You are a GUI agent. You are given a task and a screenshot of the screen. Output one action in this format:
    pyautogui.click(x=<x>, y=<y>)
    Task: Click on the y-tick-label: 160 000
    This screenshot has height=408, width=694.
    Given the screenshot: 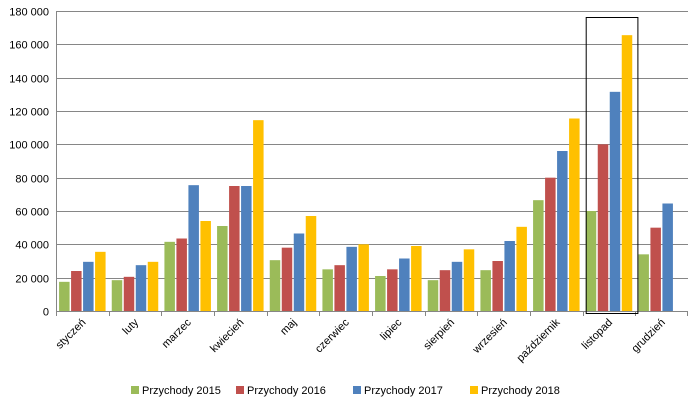 What is the action you would take?
    pyautogui.click(x=29, y=46)
    